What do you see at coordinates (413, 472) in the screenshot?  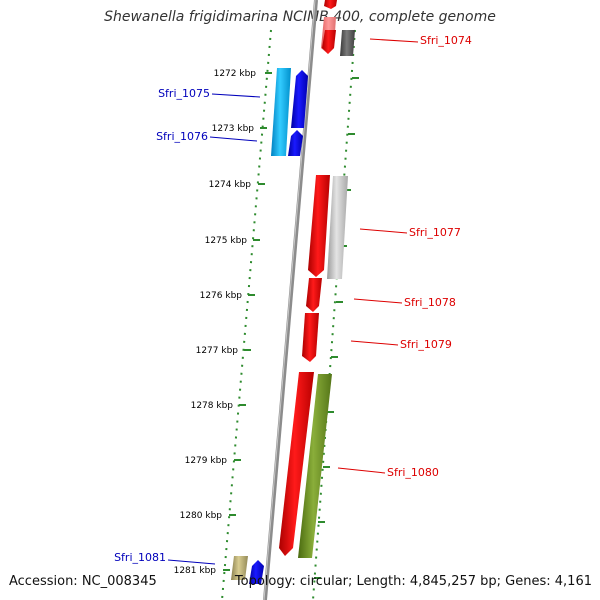 I see `gene-label-sfri-1080: Sfri_1080` at bounding box center [413, 472].